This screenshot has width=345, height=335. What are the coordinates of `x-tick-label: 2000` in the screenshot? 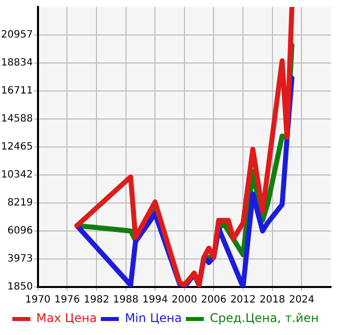 It's located at (185, 300).